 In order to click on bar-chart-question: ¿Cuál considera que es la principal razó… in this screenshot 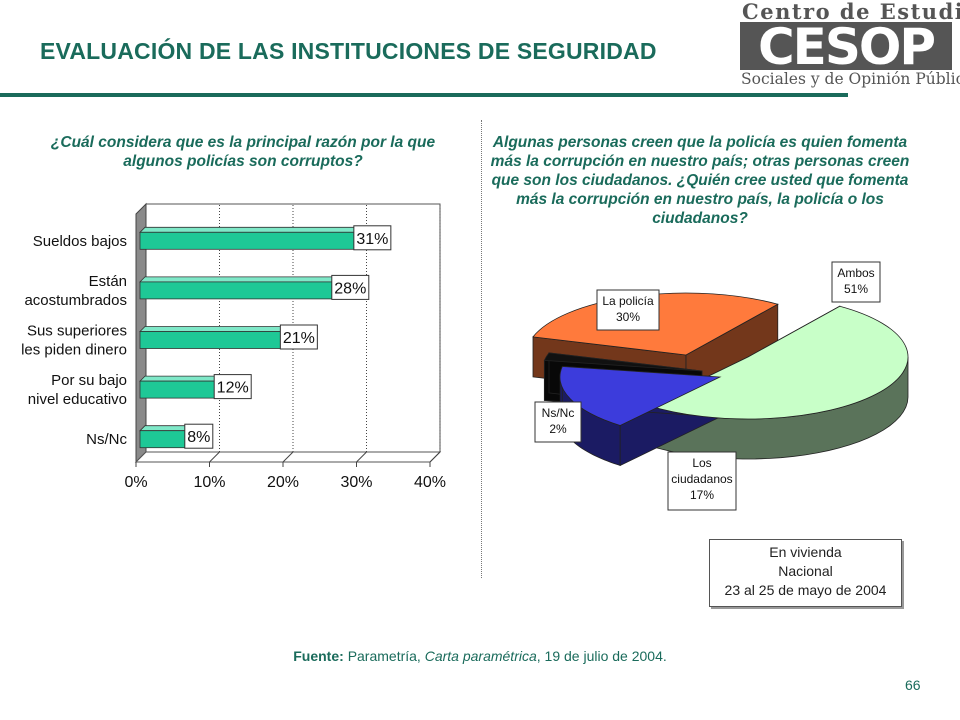, I will do `click(243, 152)`.